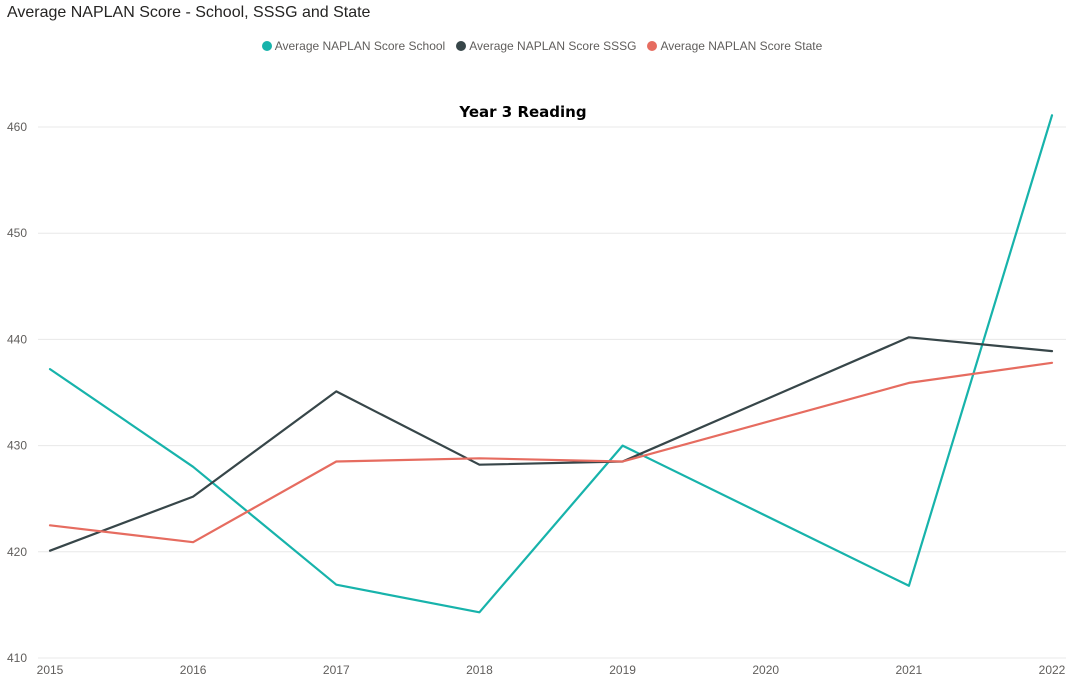 The height and width of the screenshot is (687, 1080). Describe the element at coordinates (909, 670) in the screenshot. I see `x-tick-label-2021: 2021` at that location.